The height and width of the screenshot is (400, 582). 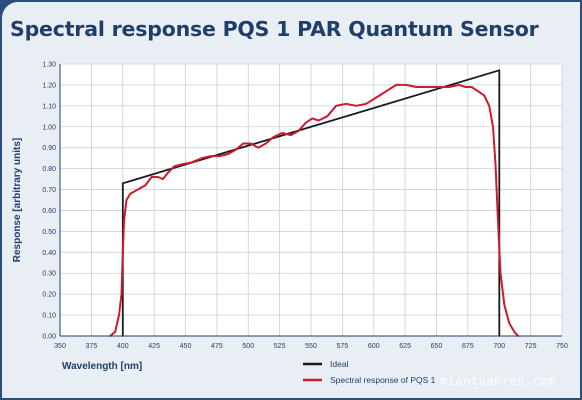 What do you see at coordinates (49, 85) in the screenshot?
I see `y-tick-label: 1.20` at bounding box center [49, 85].